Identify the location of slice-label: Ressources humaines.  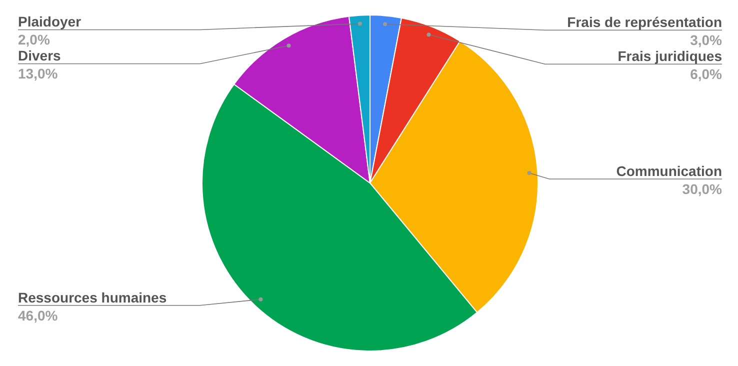
(92, 297).